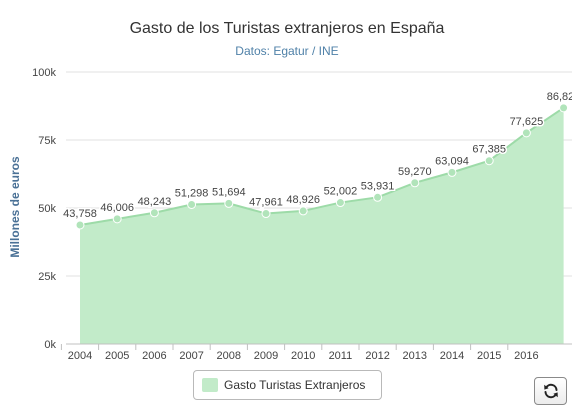  Describe the element at coordinates (303, 356) in the screenshot. I see `x-tick-label: 2010` at that location.